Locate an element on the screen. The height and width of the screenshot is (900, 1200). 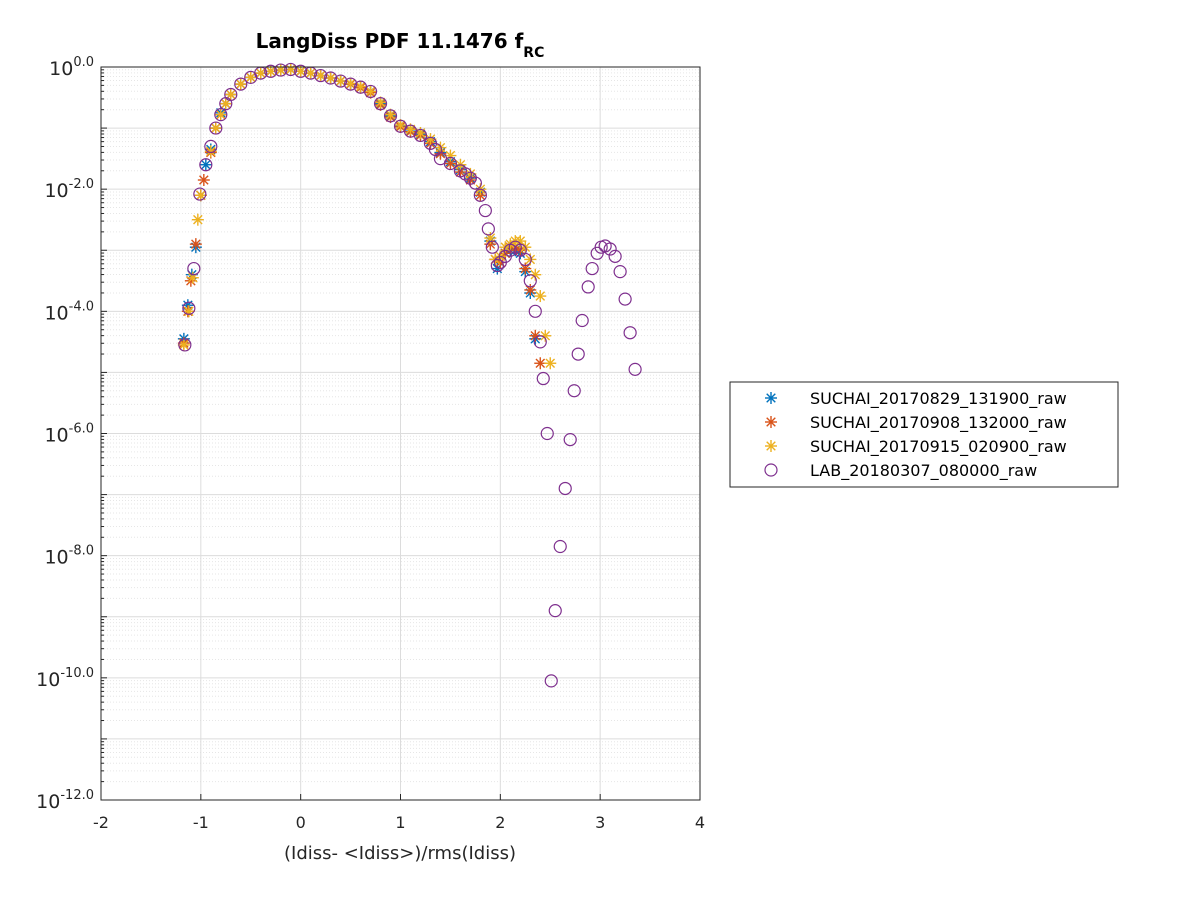
x-tick-label: 4 is located at coordinates (700, 822).